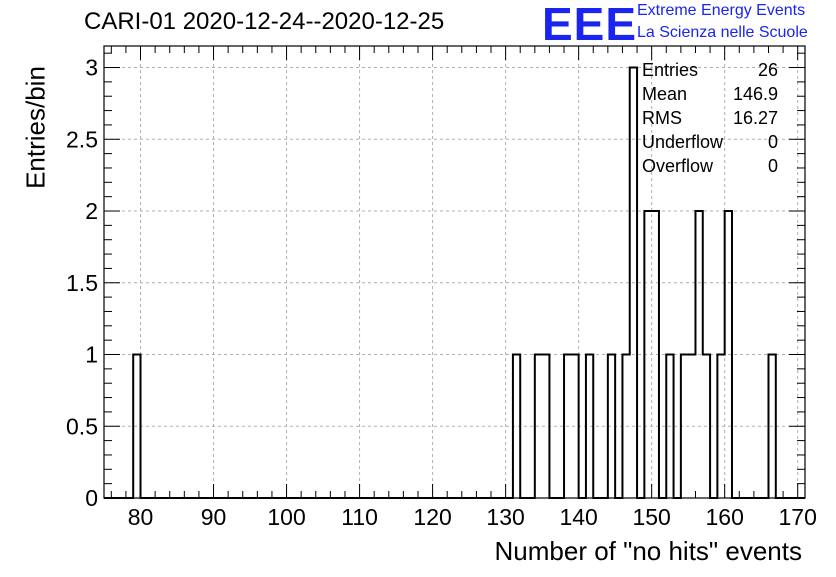  I want to click on stats-row-entries: Entries 26, so click(710, 71).